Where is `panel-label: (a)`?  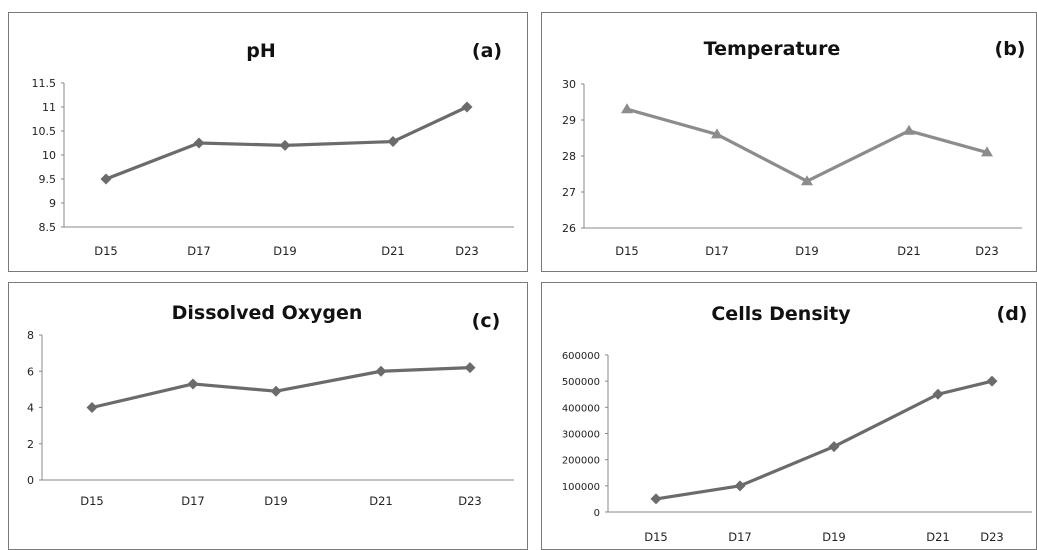
panel-label: (a) is located at coordinates (487, 51).